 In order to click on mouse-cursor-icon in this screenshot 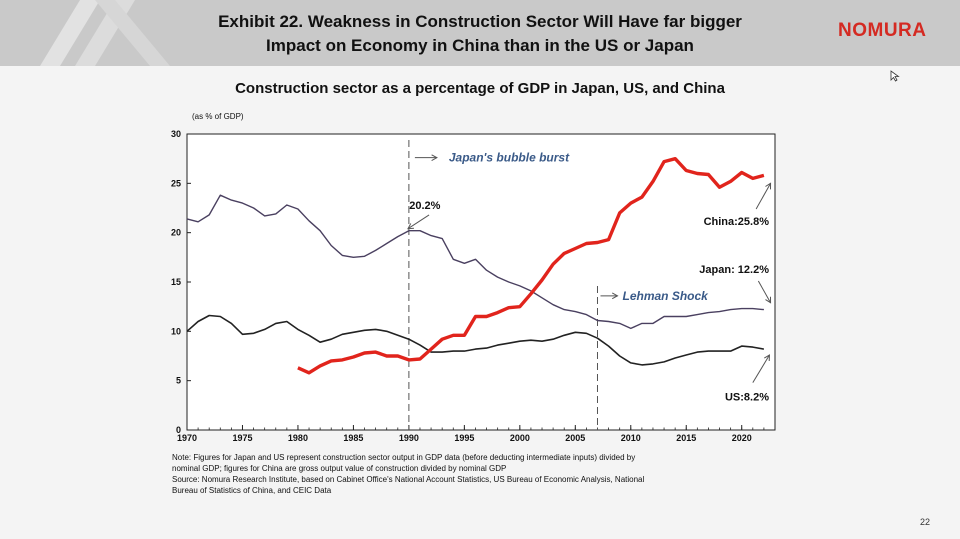, I will do `click(895, 76)`.